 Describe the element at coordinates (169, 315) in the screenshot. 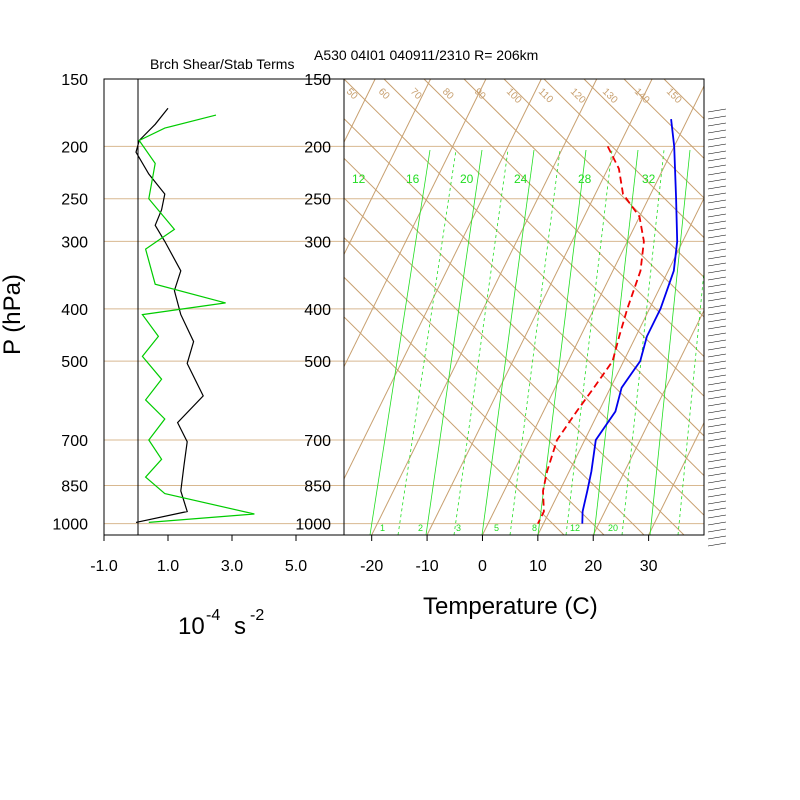

I see `stability-line` at that location.